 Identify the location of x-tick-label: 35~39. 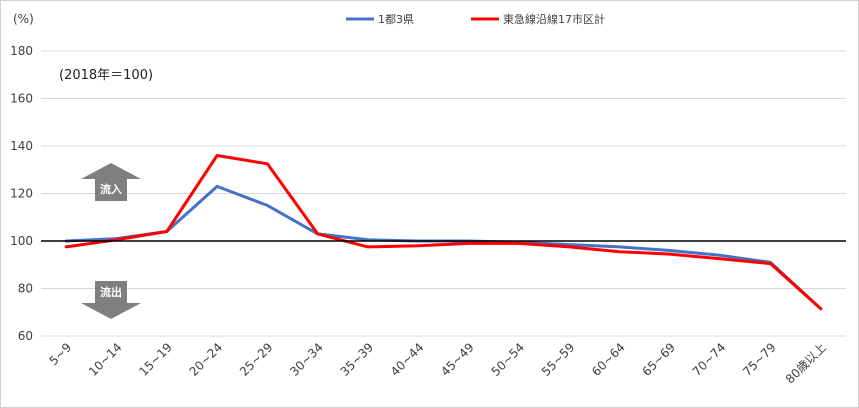
(357, 359).